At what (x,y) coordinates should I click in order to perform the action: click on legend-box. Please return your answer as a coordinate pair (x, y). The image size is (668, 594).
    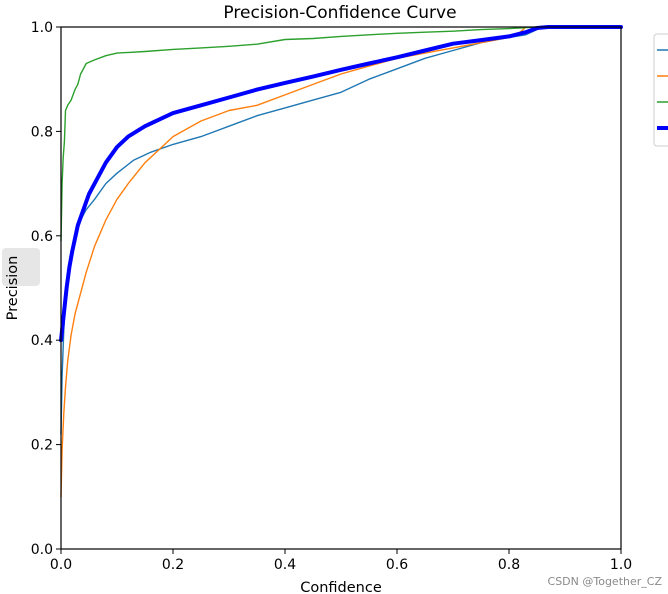
    Looking at the image, I should click on (660, 90).